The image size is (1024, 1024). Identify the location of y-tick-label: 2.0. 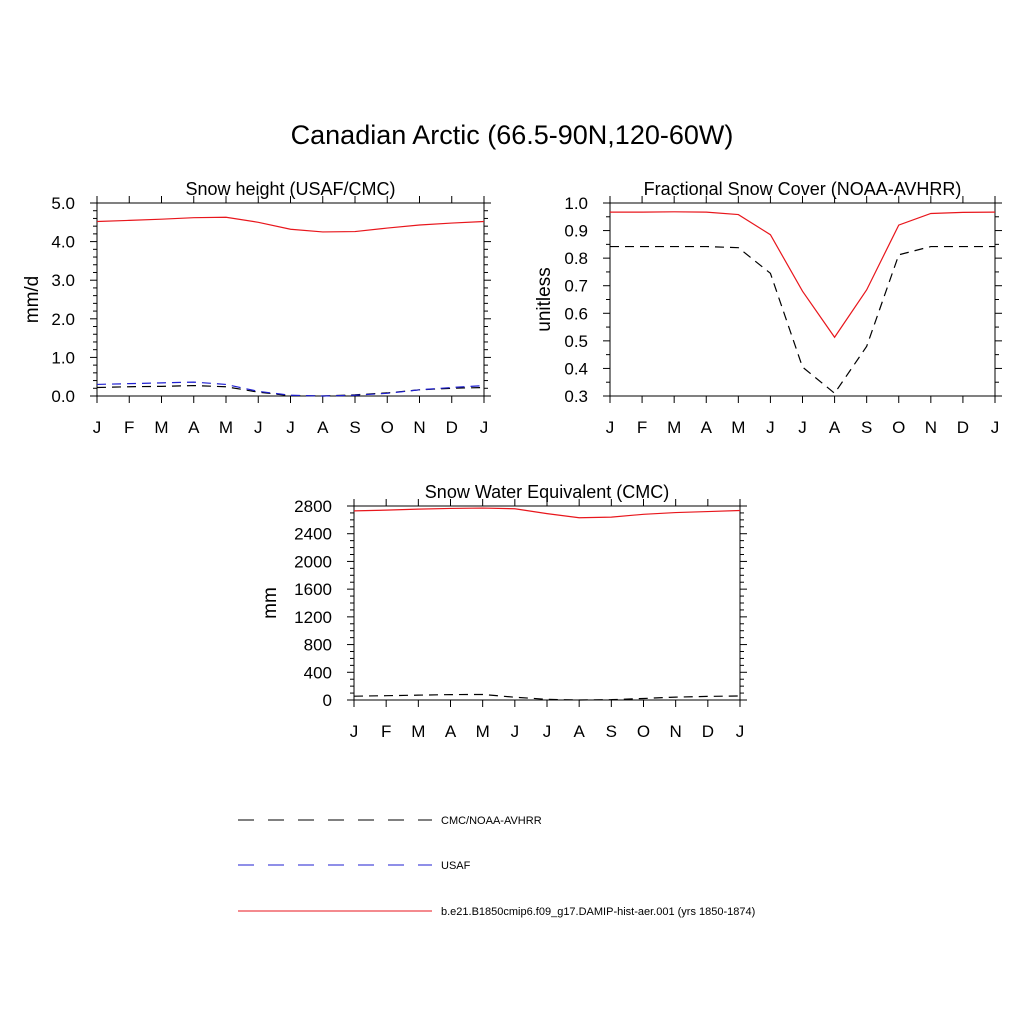
(63, 319).